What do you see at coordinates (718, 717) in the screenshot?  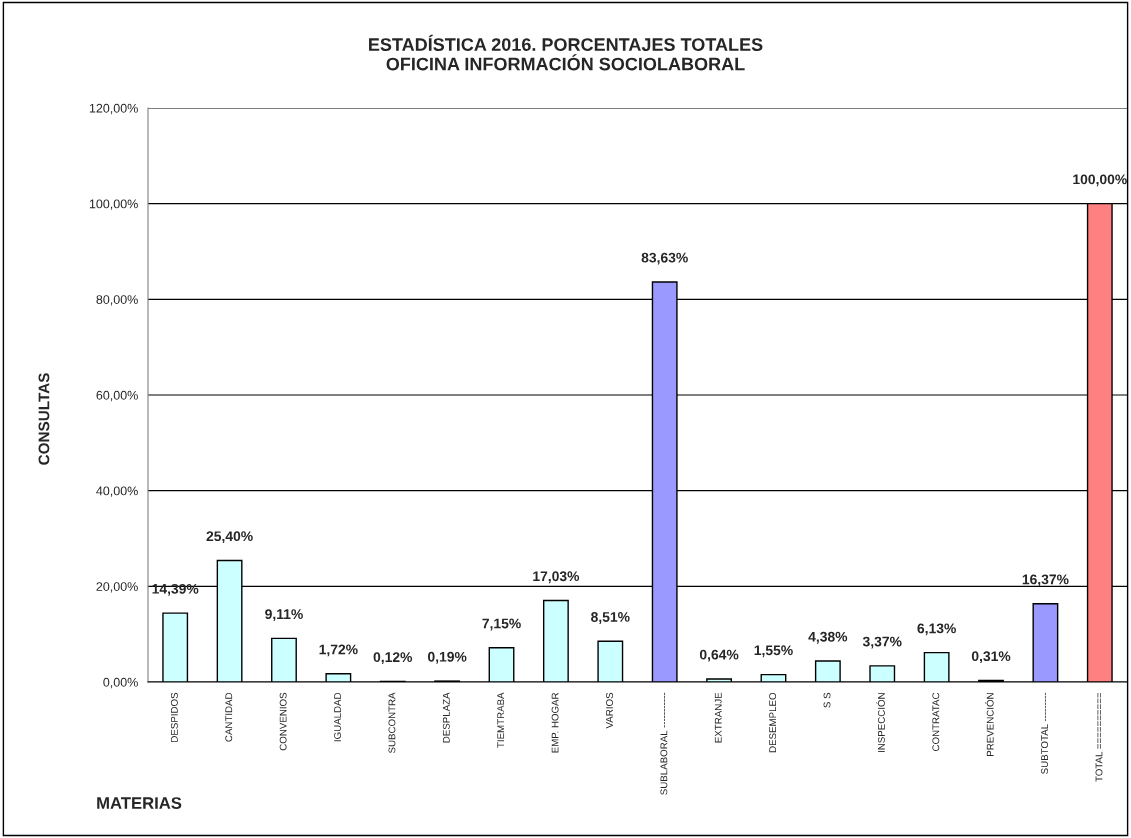 I see `x-tick-label: EXTRANJE` at bounding box center [718, 717].